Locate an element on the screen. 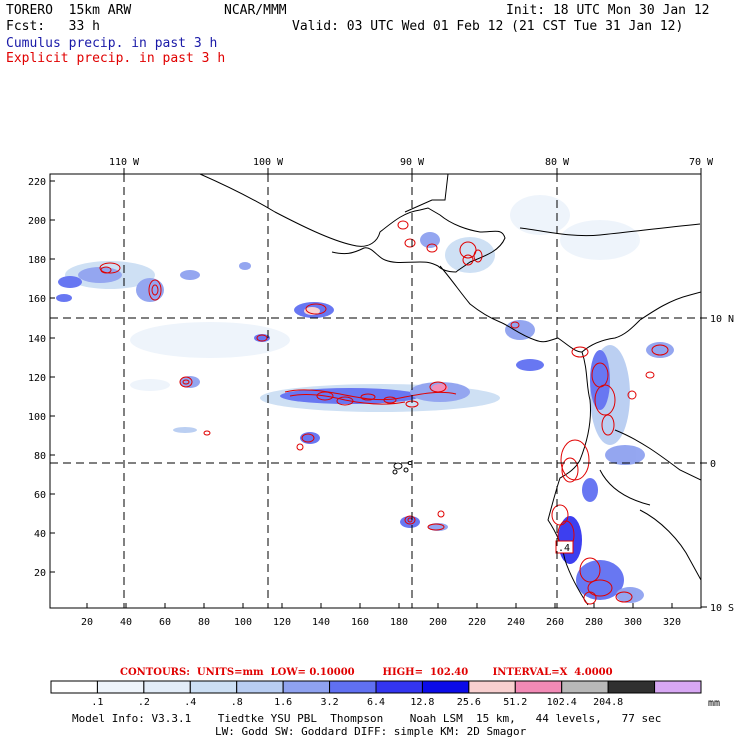  init-time: Init: 18 UTC Mon 30 Jan 12 is located at coordinates (608, 10).